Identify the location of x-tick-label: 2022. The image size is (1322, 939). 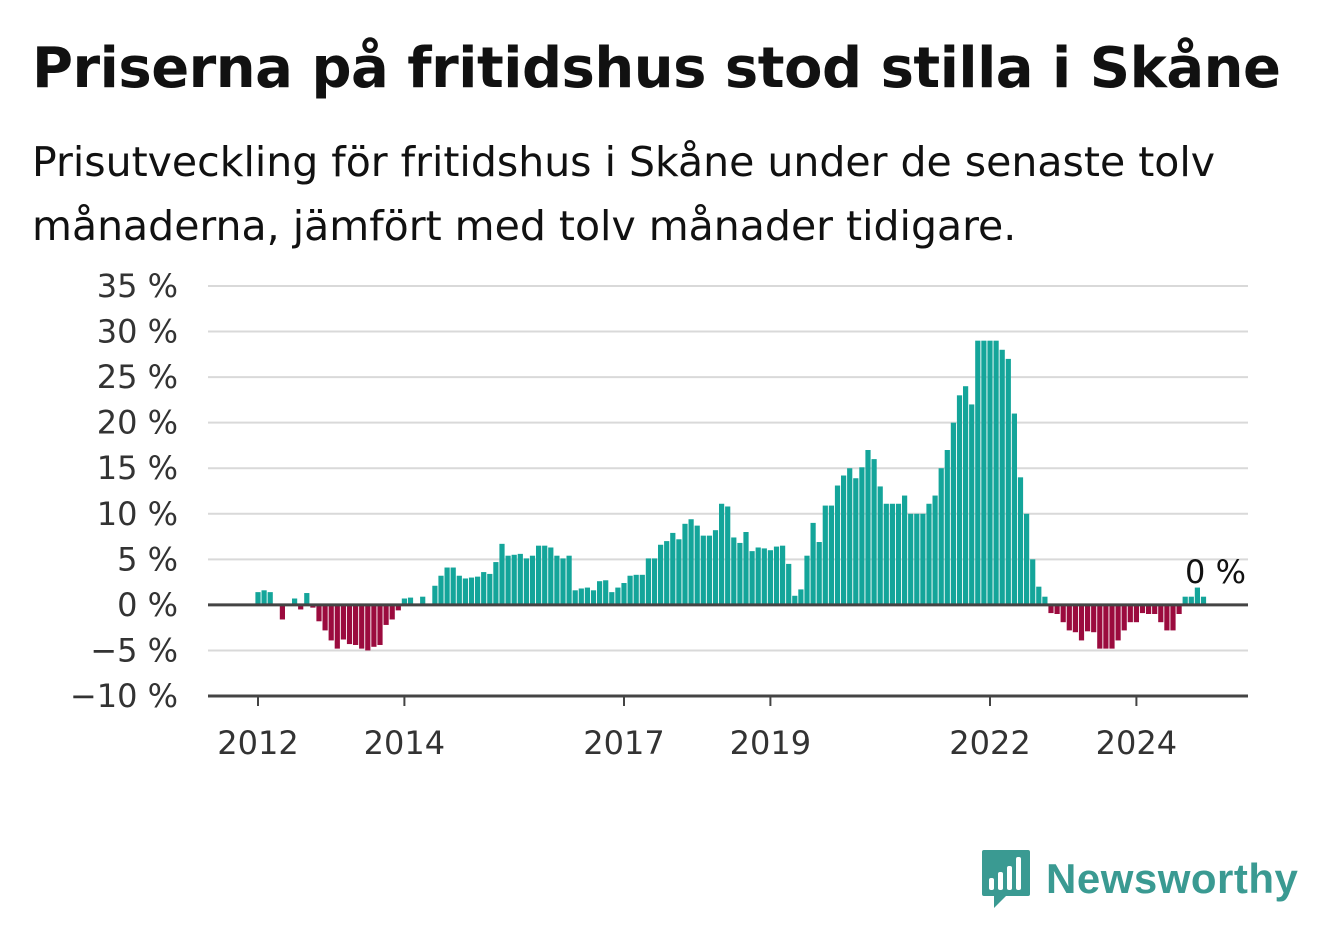
(989, 743).